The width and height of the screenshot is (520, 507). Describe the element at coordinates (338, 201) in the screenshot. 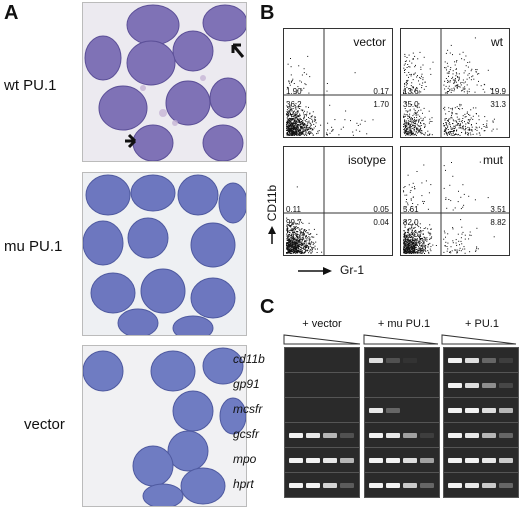

I see `flow-plot-isotype: isotype 0.11 0.05 99.7 0.04` at that location.